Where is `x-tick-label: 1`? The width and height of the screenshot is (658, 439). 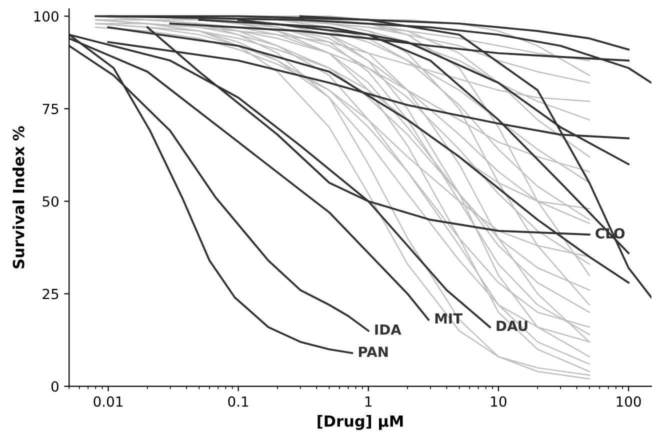 x-tick-label: 1 is located at coordinates (368, 401).